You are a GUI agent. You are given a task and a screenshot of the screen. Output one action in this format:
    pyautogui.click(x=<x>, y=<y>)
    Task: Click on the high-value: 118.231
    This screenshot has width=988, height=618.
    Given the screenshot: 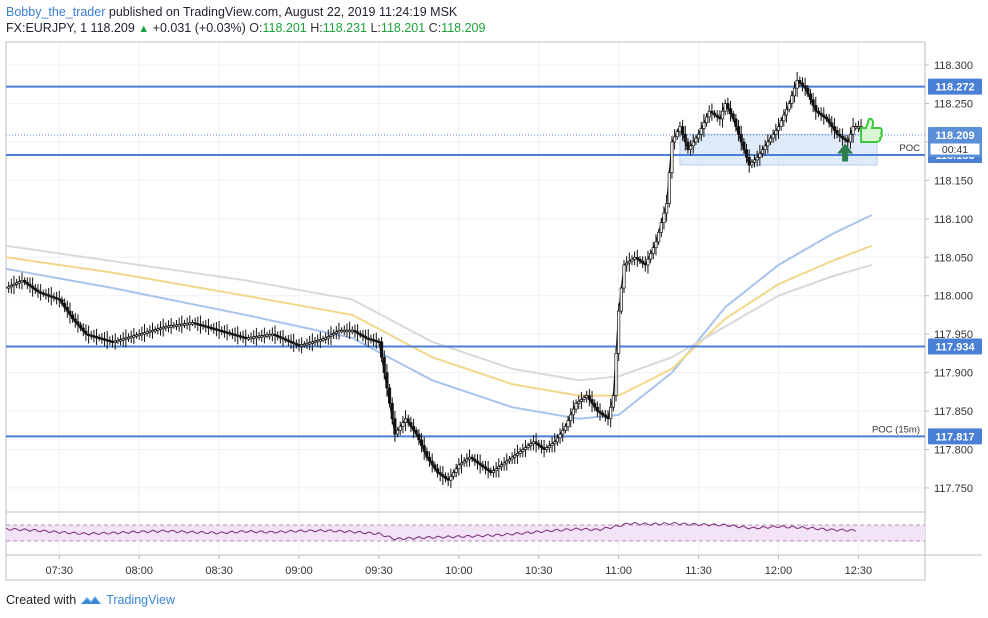 What is the action you would take?
    pyautogui.click(x=344, y=28)
    